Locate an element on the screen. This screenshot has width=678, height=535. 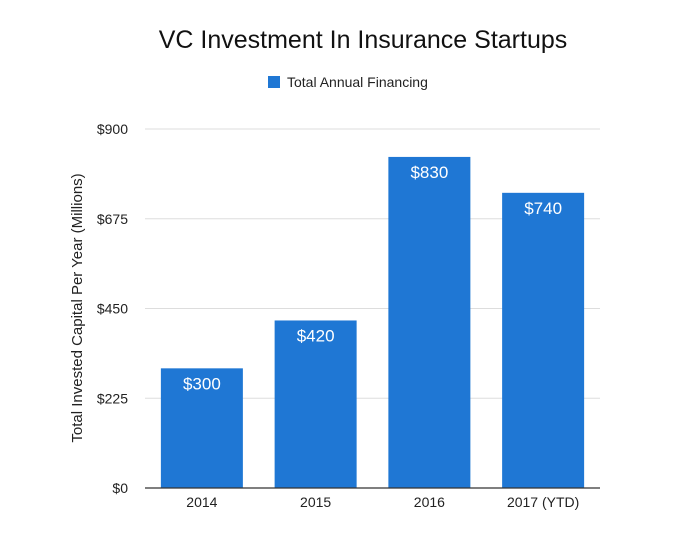
legend-swatch is located at coordinates (274, 82).